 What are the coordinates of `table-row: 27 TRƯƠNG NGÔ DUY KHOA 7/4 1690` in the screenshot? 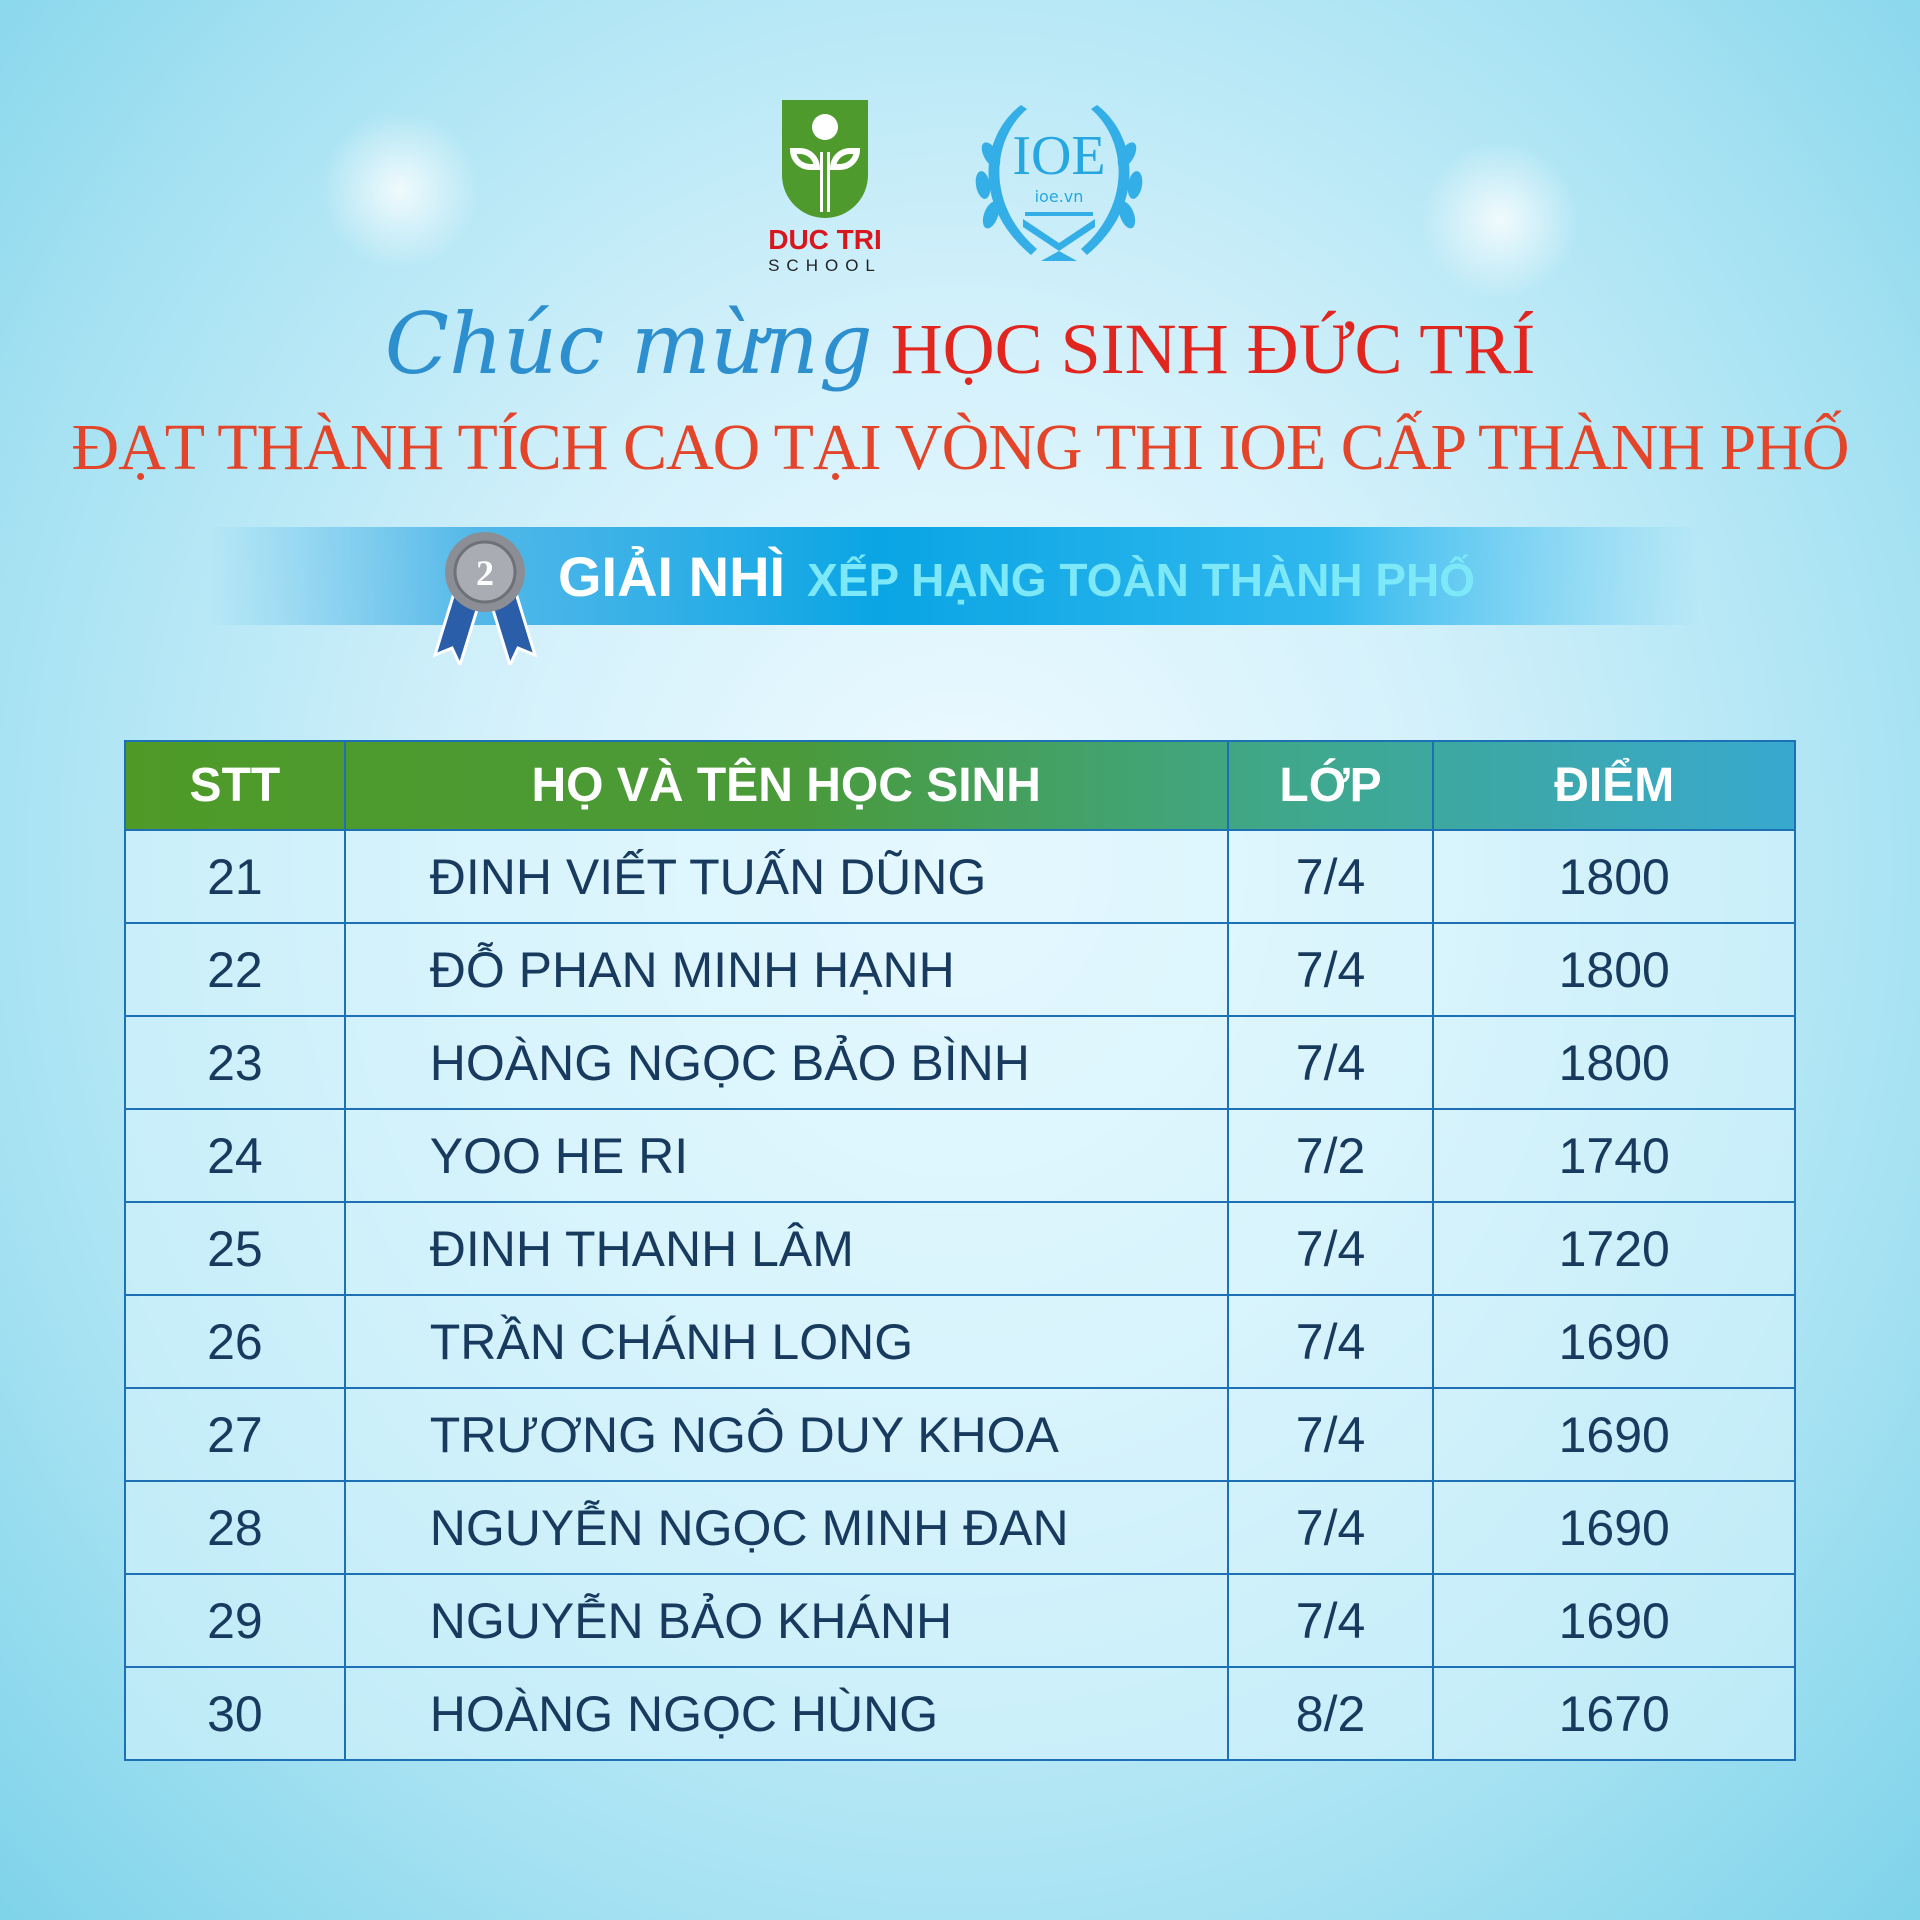 It's located at (960, 1434).